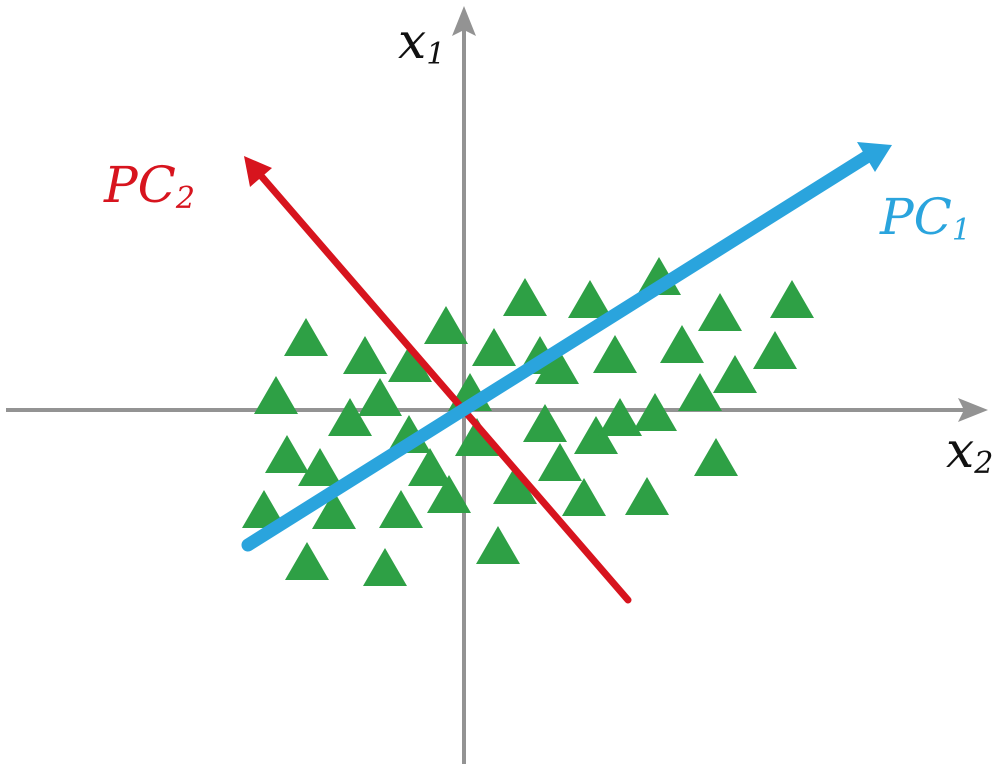 Image resolution: width=1000 pixels, height=770 pixels. What do you see at coordinates (149, 186) in the screenshot?
I see `pc2-label: PC2` at bounding box center [149, 186].